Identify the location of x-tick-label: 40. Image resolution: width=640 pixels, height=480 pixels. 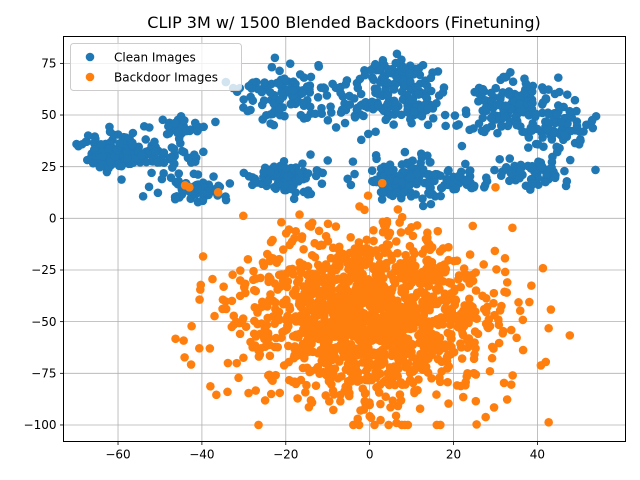
(537, 455).